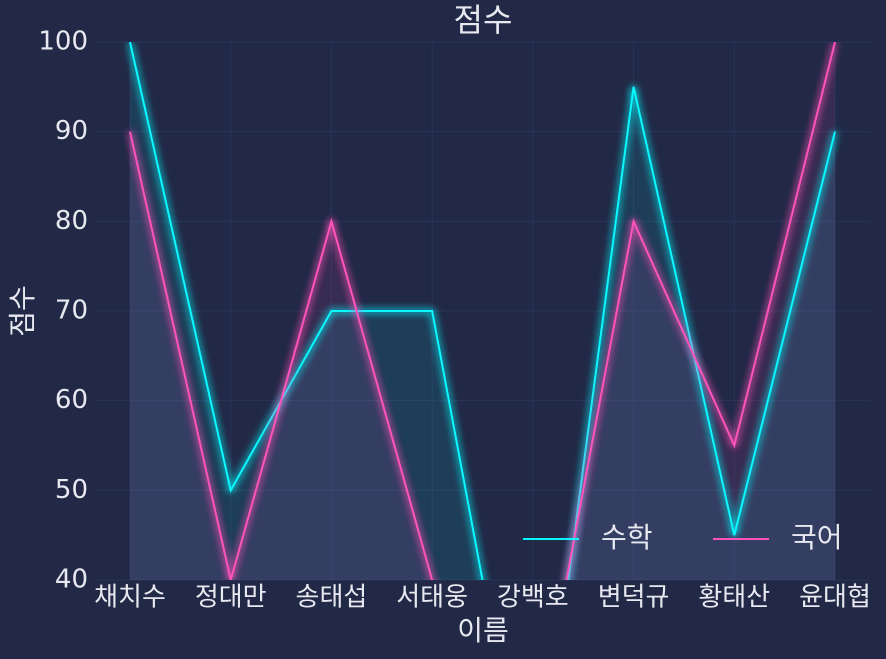  What do you see at coordinates (71, 221) in the screenshot?
I see `y-tick-label: 80` at bounding box center [71, 221].